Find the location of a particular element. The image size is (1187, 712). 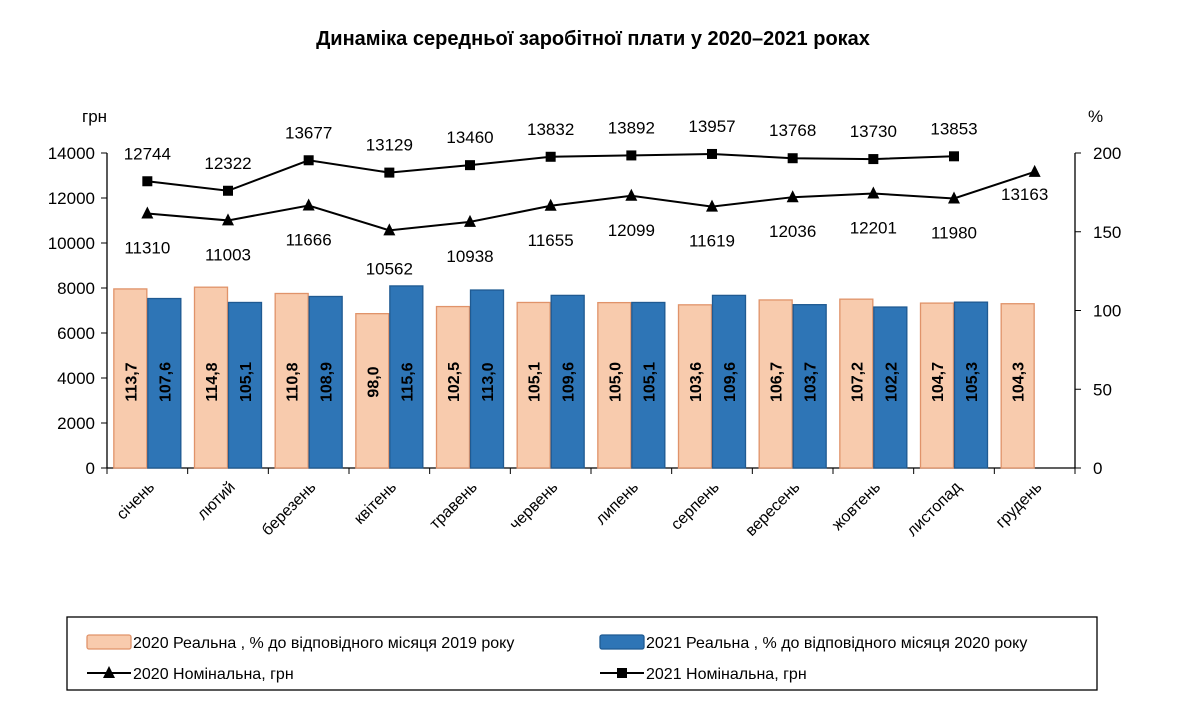

x-category-label: вересень is located at coordinates (773, 509).